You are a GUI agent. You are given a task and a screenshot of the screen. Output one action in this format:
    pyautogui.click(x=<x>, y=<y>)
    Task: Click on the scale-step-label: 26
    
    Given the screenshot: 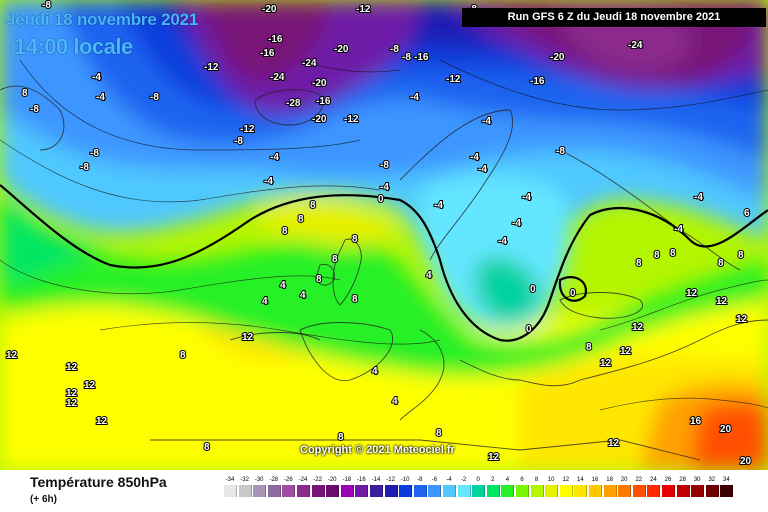 What is the action you would take?
    pyautogui.click(x=668, y=480)
    